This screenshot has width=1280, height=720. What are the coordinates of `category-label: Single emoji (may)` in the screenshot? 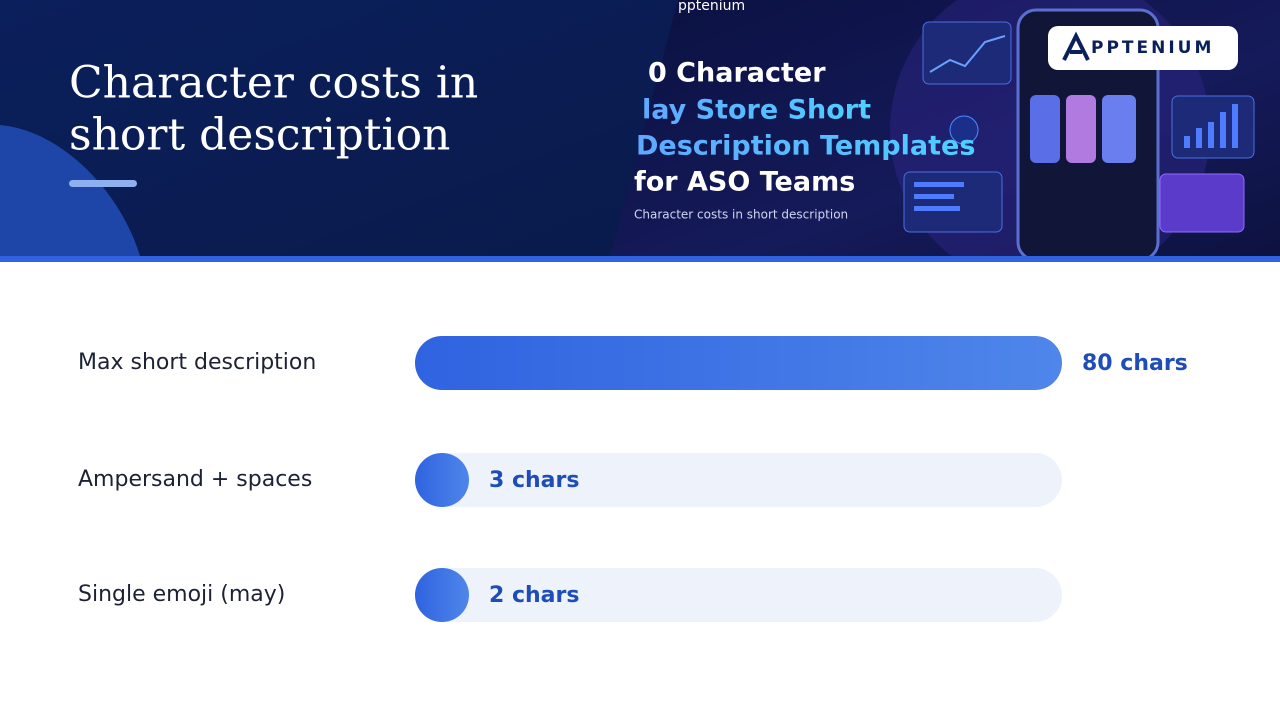 It's located at (181, 594).